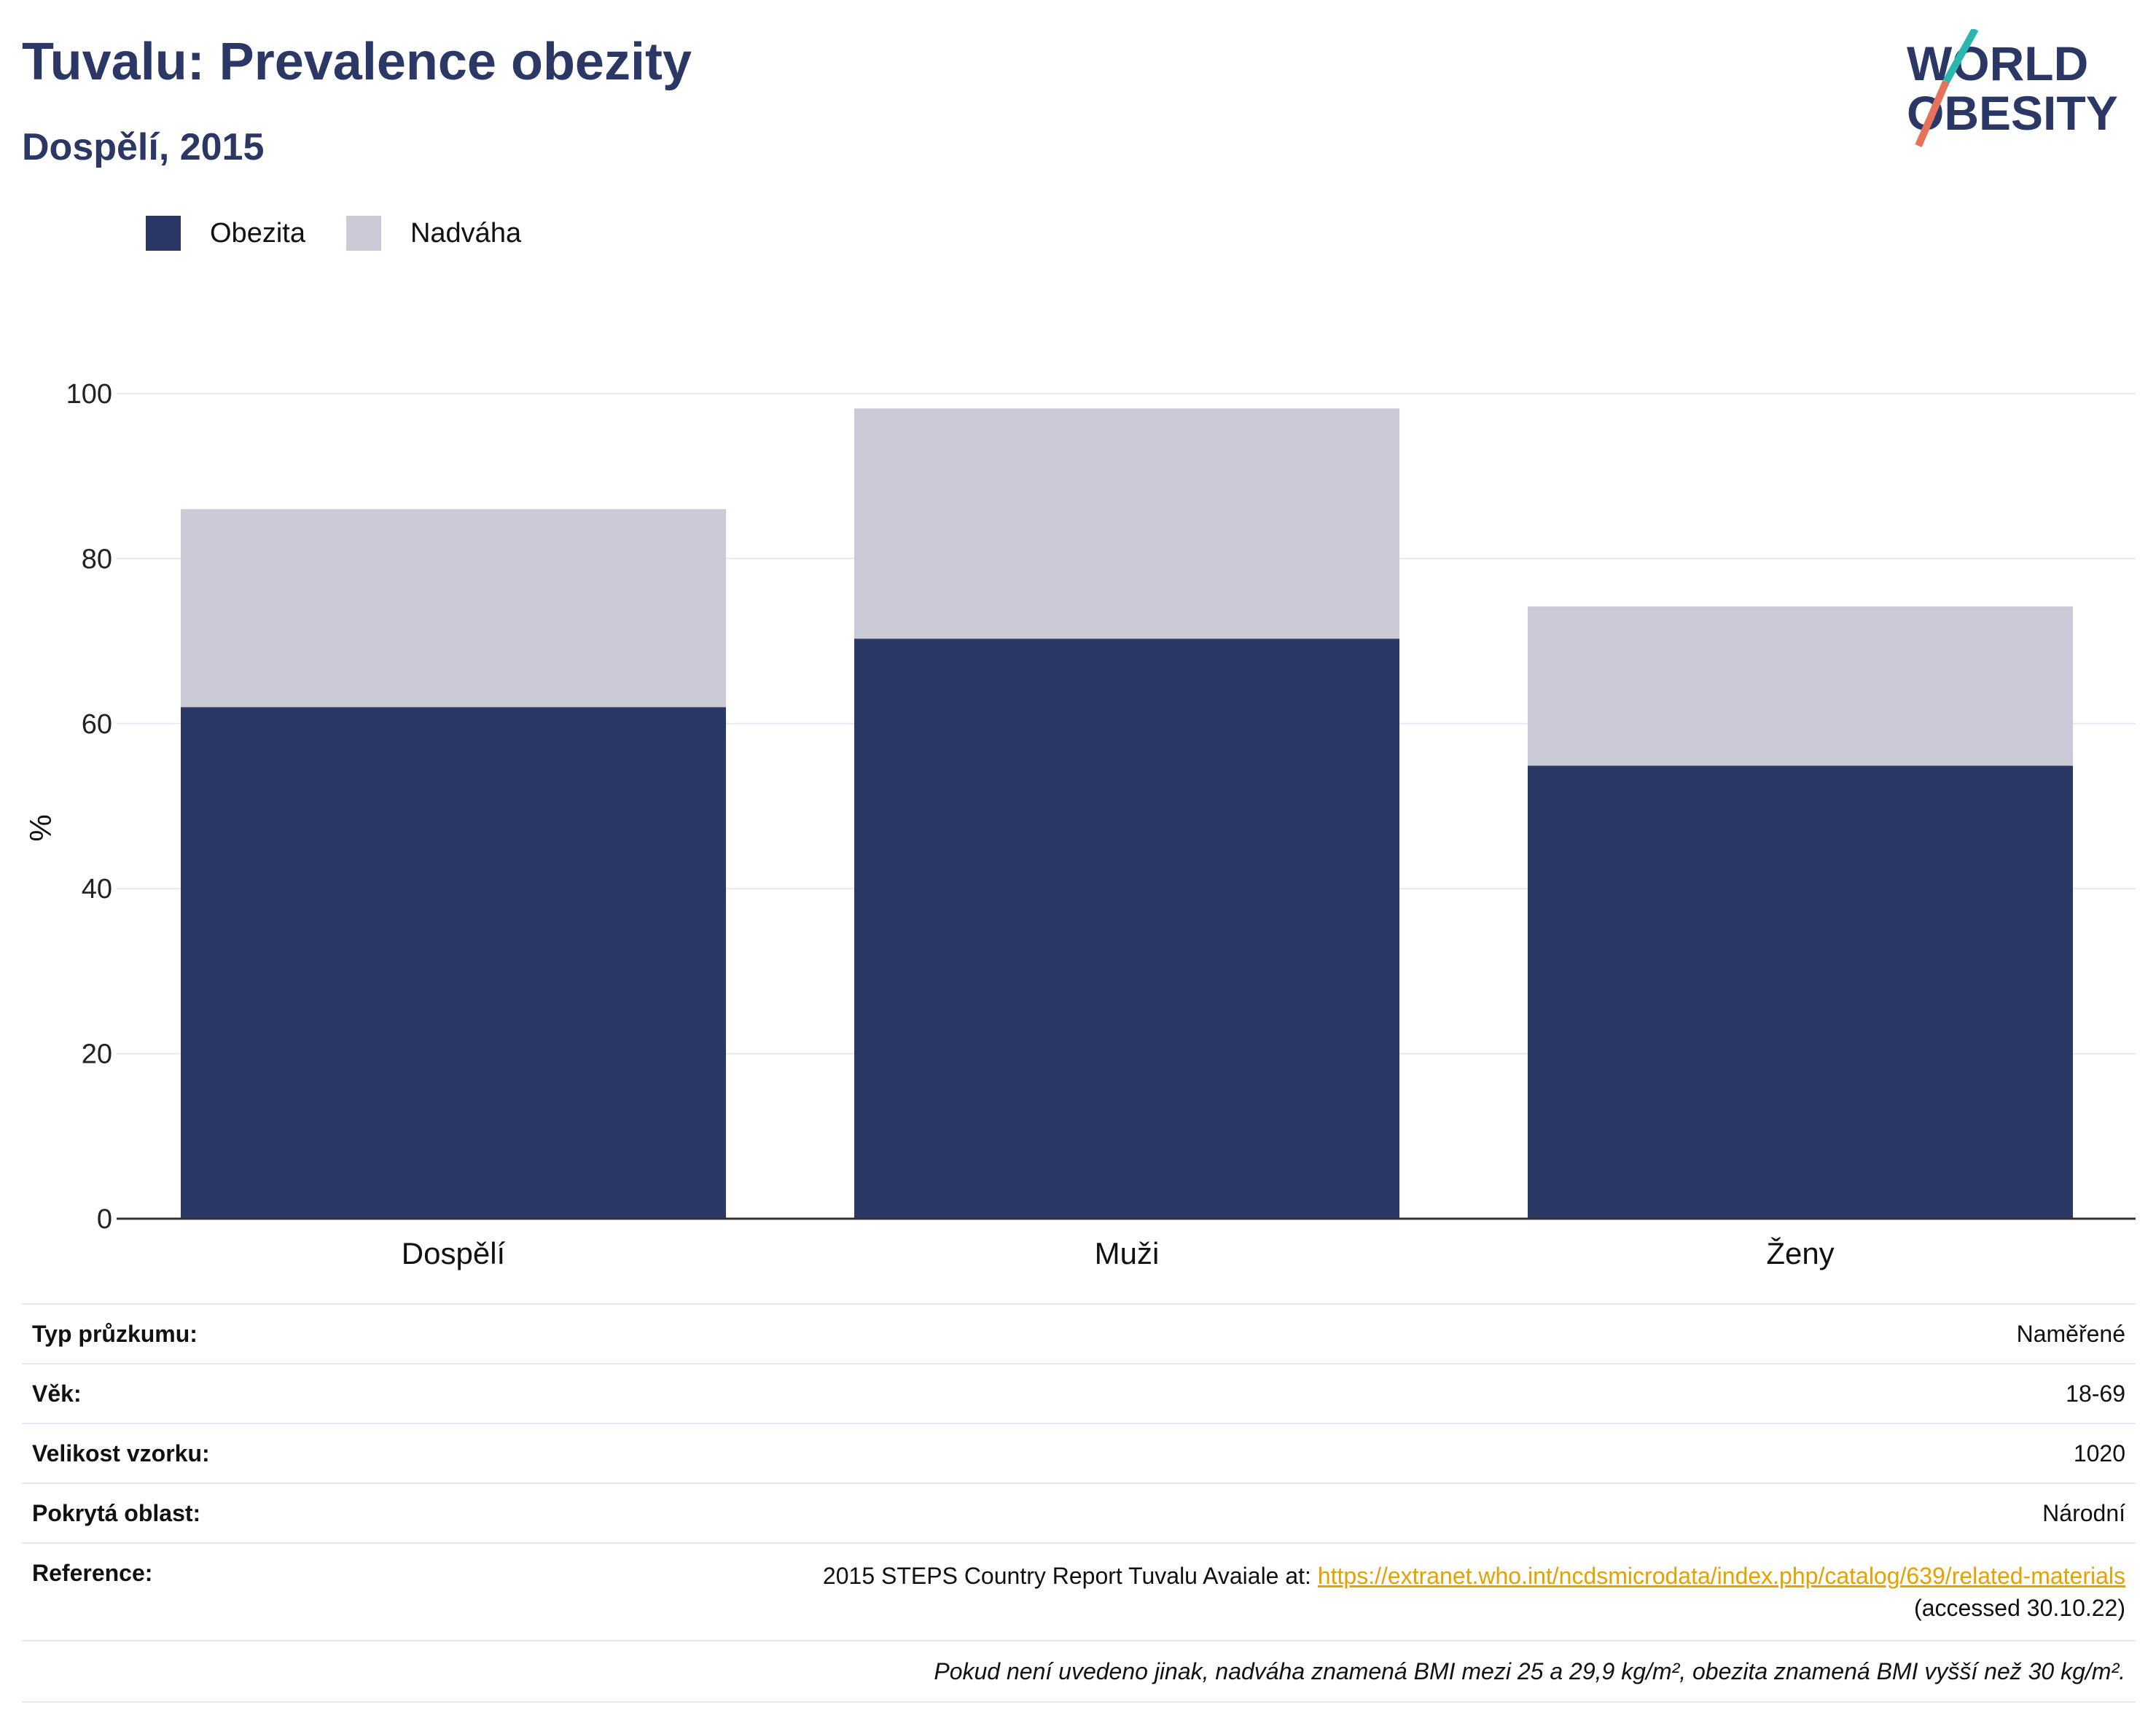  Describe the element at coordinates (1079, 1333) in the screenshot. I see `info-row-survey-type: Typ průzkumu: Naměřené` at that location.